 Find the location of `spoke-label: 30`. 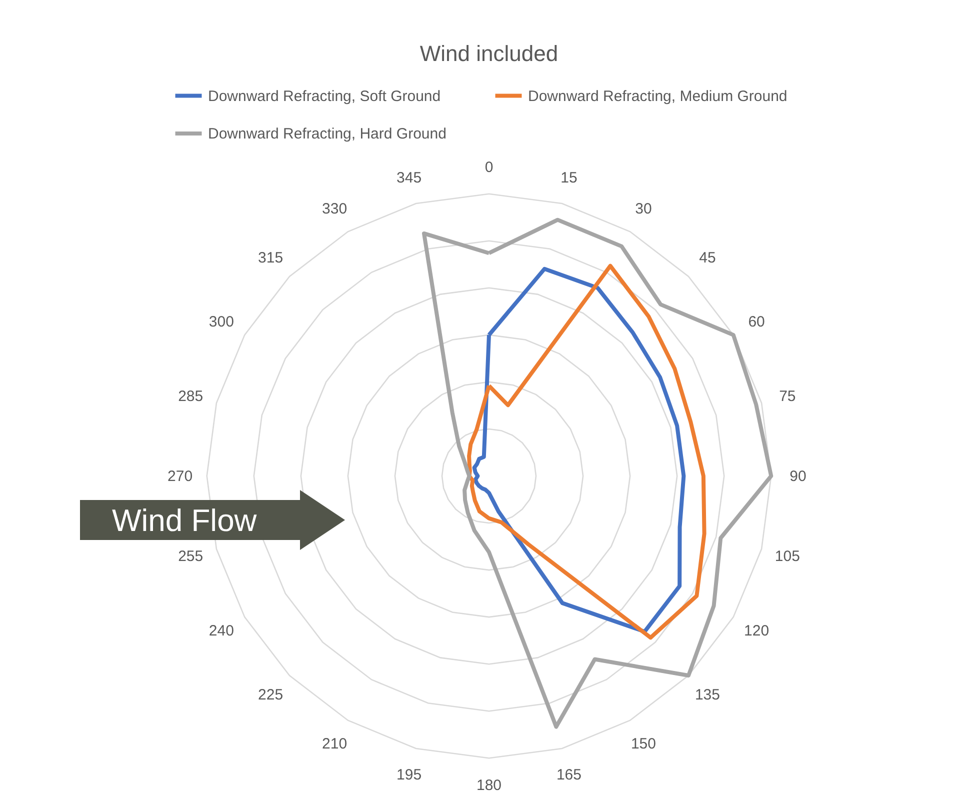

spoke-label: 30 is located at coordinates (643, 209).